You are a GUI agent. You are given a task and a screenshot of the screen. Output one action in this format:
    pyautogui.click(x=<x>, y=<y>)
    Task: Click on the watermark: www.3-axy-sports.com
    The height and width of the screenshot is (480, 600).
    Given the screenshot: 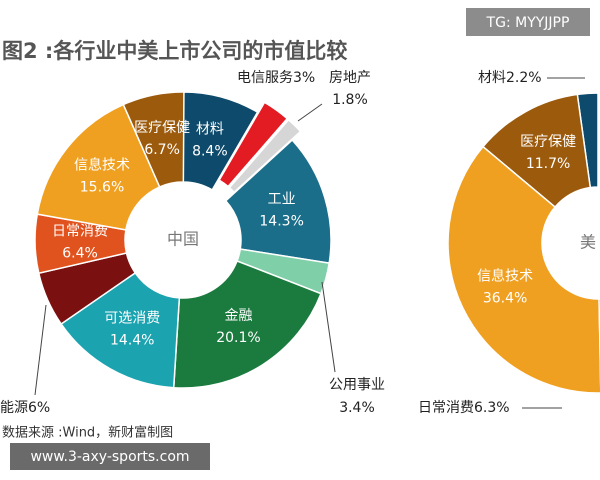 What is the action you would take?
    pyautogui.click(x=109, y=457)
    